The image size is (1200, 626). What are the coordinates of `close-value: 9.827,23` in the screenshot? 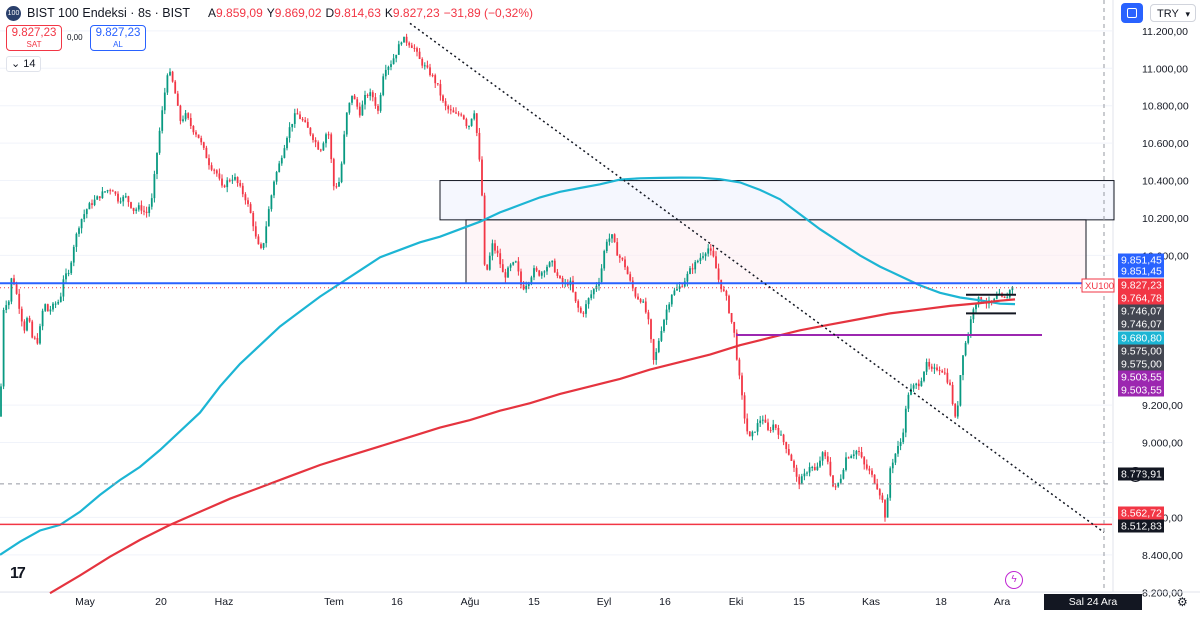 It's located at (416, 13).